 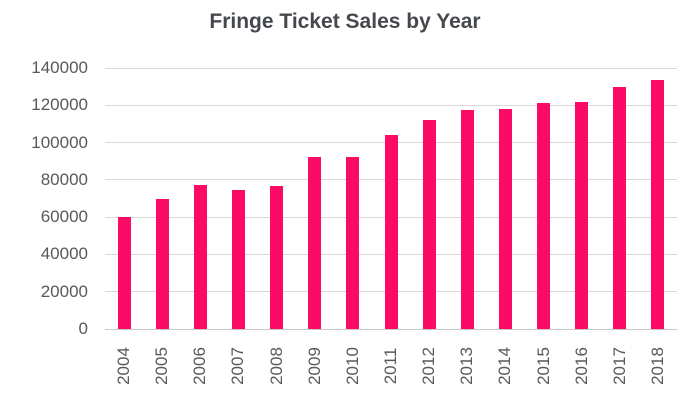 What do you see at coordinates (657, 366) in the screenshot?
I see `x-tick-label: 2018` at bounding box center [657, 366].